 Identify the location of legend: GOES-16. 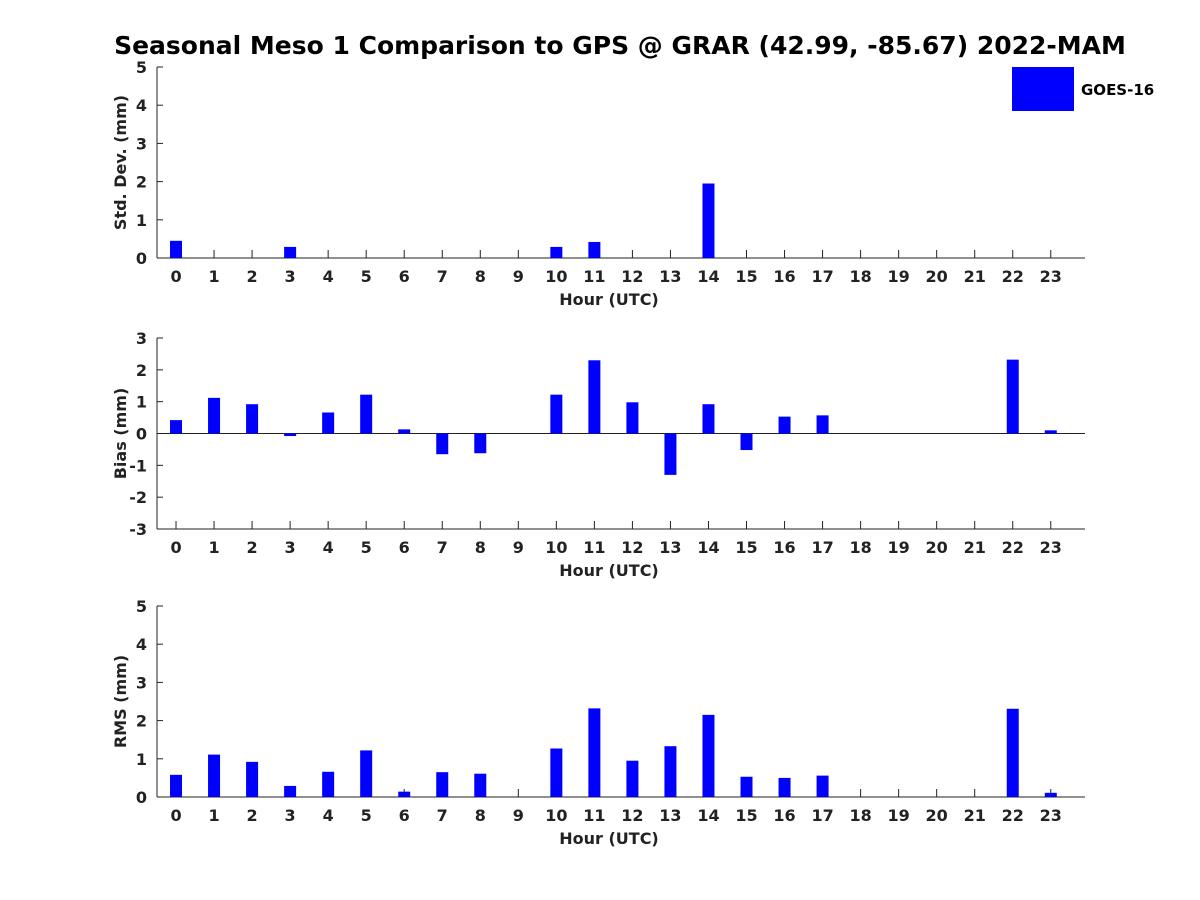
(1083, 89).